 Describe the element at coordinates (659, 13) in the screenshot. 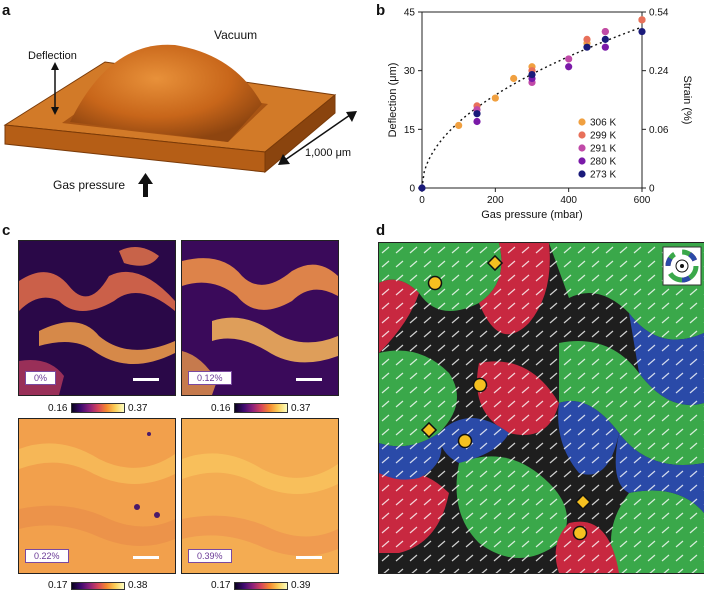

I see `y-right-tick-label: 0.54` at that location.